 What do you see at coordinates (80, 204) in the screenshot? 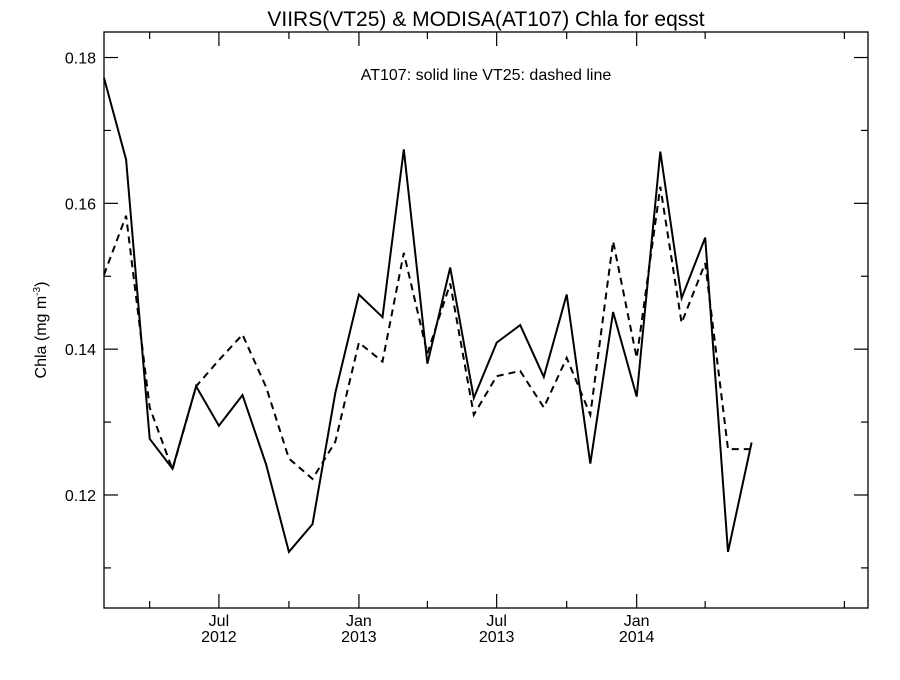
I see `y-tick-label: 0.16` at bounding box center [80, 204].